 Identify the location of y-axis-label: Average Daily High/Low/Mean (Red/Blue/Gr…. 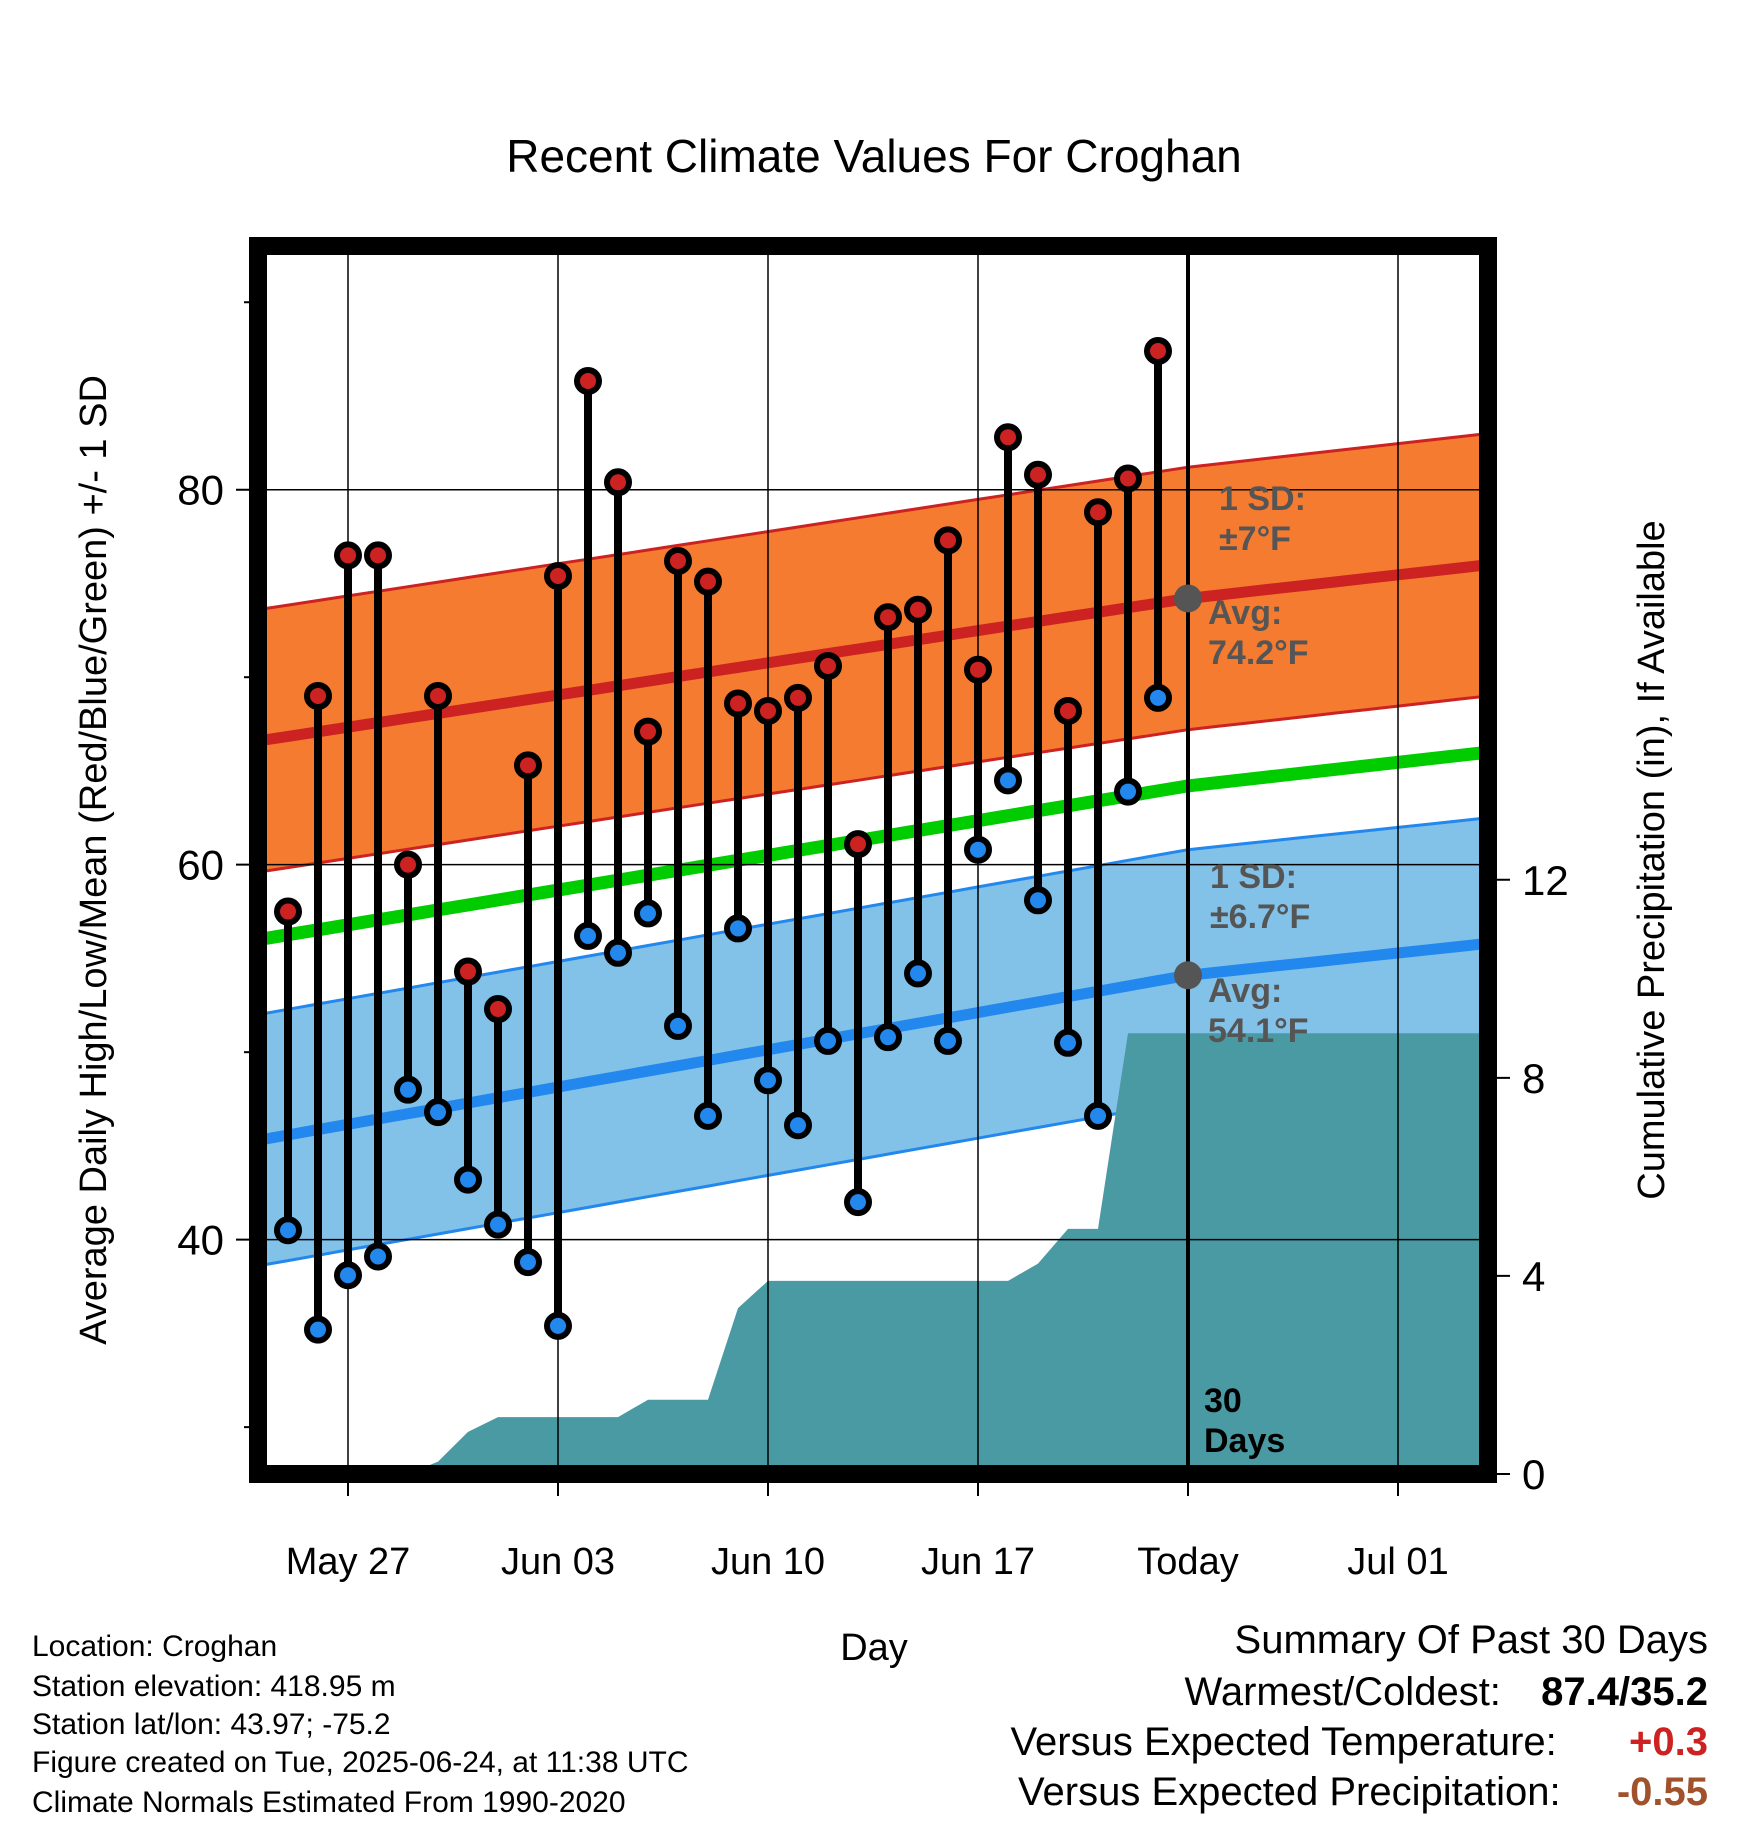
(94, 860).